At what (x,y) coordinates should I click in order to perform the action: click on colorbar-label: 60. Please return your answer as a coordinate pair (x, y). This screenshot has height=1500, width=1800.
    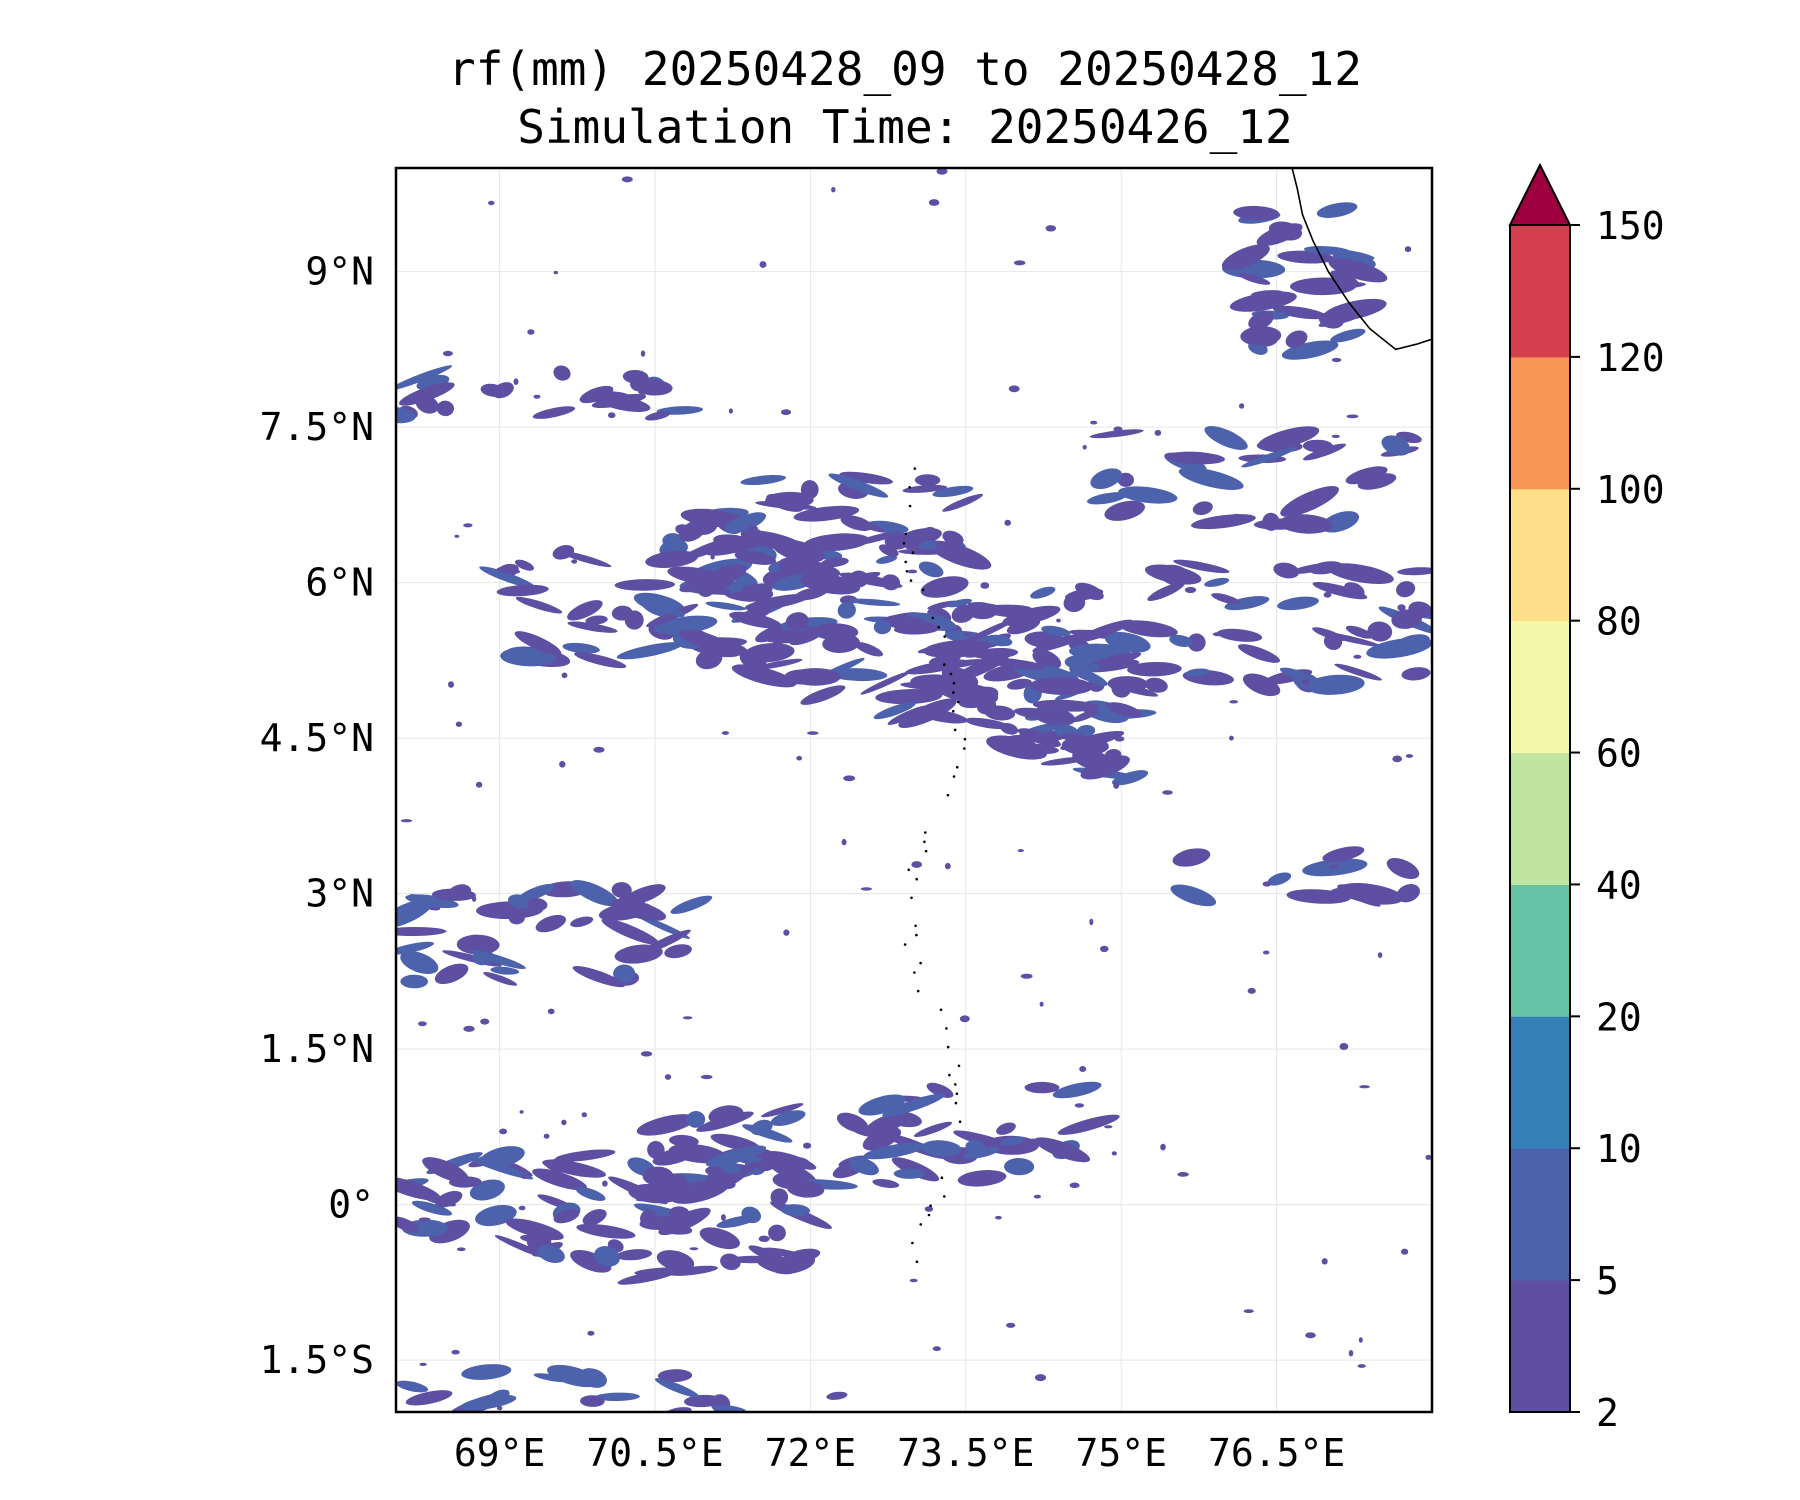
    Looking at the image, I should click on (1619, 754).